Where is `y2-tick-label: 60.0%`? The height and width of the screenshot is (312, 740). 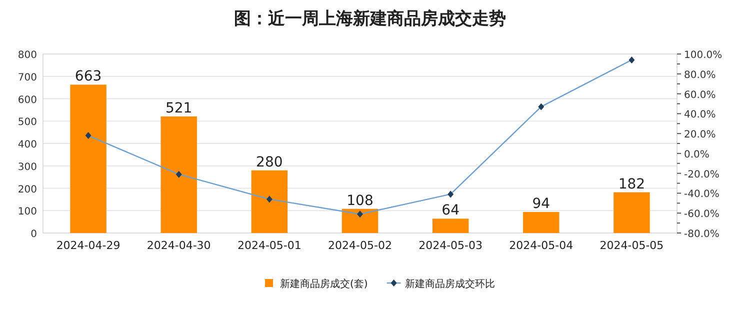
y2-tick-label: 60.0% is located at coordinates (700, 95).